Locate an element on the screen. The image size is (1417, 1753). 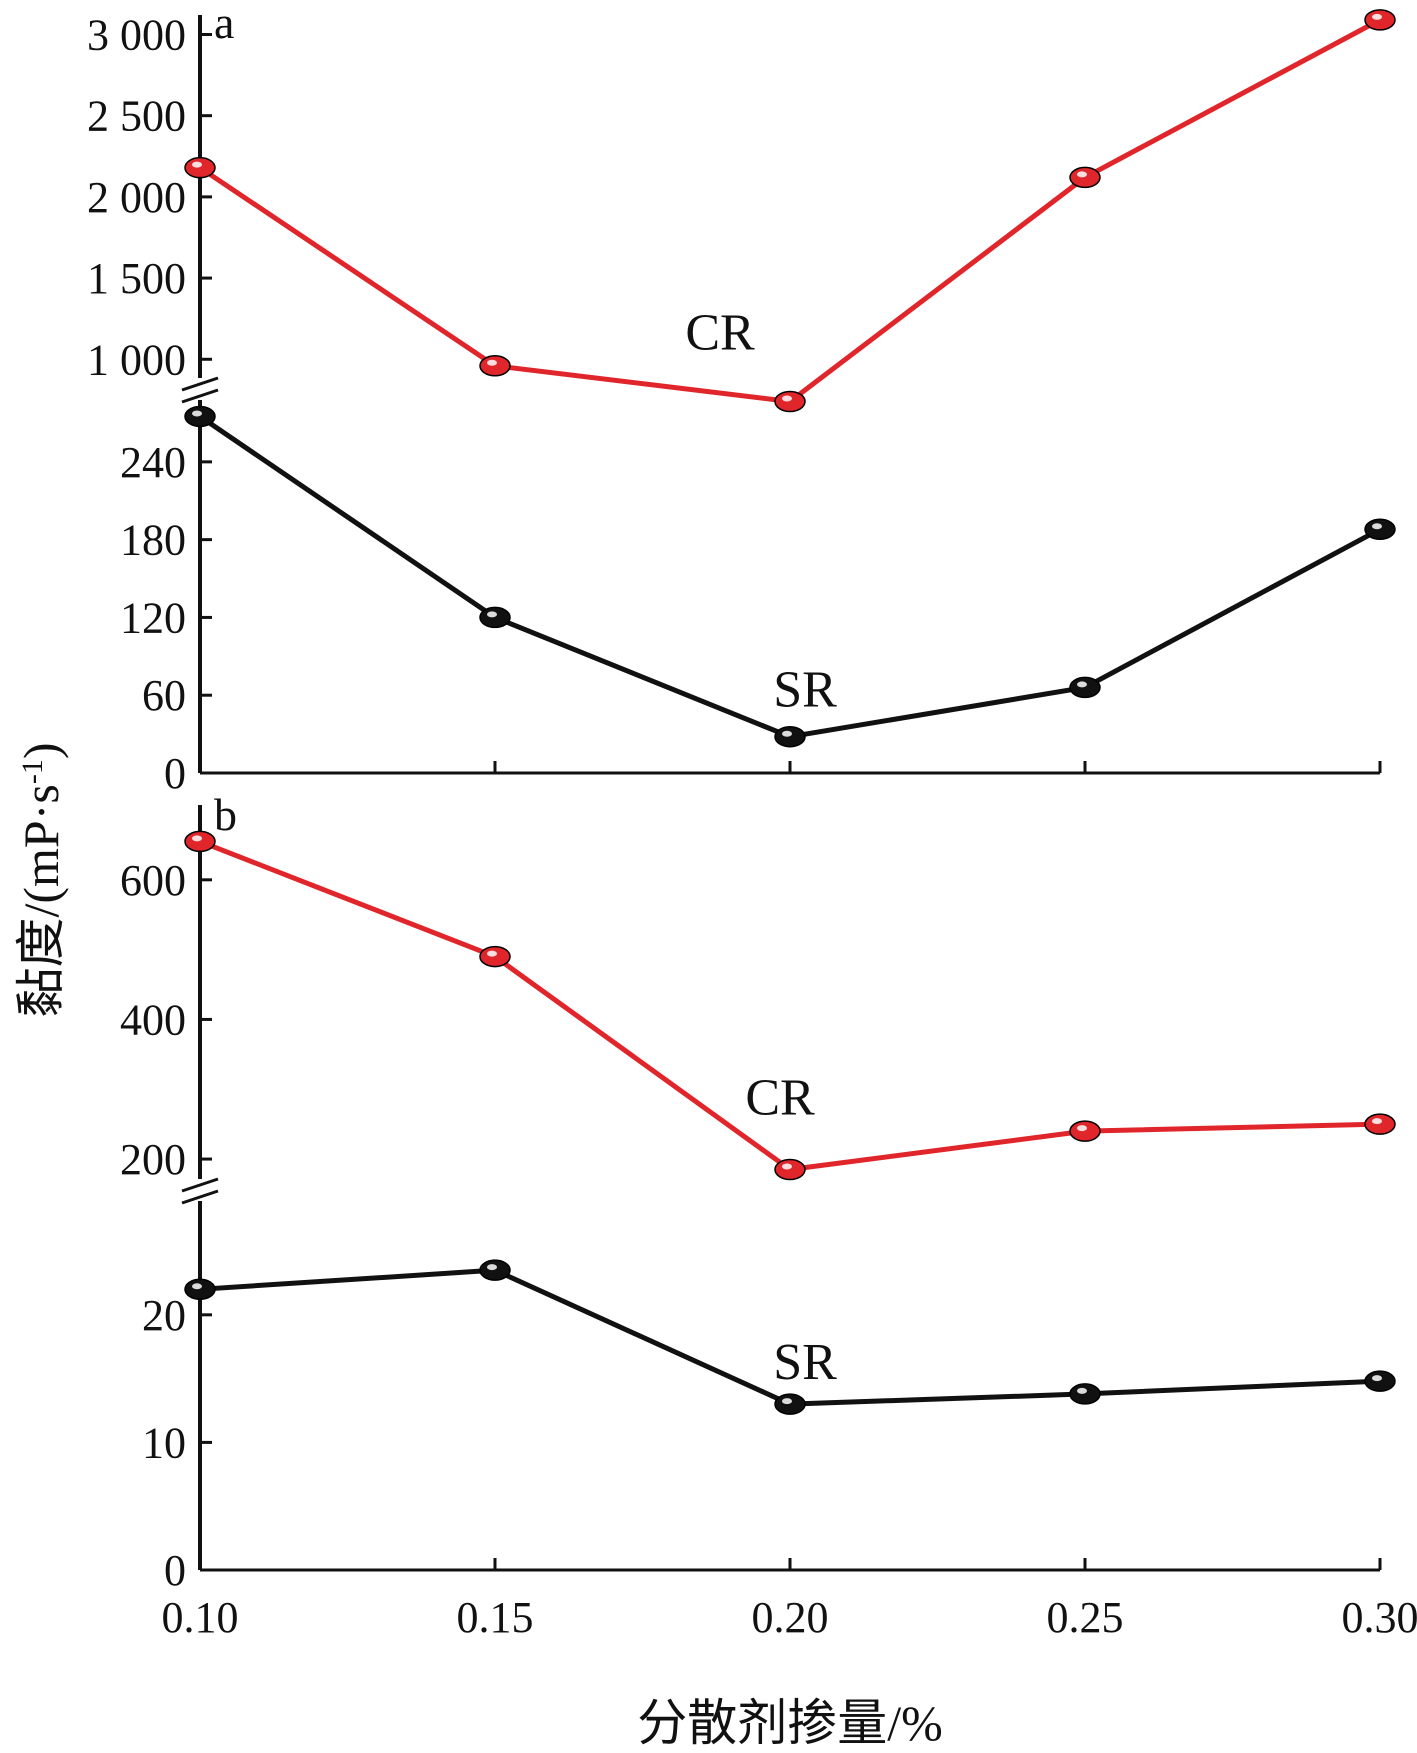
y-tick-label: 2 000 is located at coordinates (136, 197).